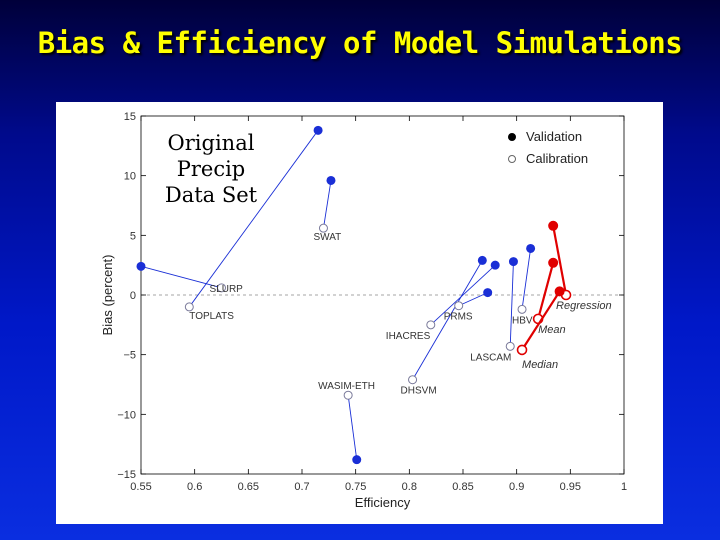  I want to click on wasim-eth-label: WASIM-ETH, so click(346, 386).